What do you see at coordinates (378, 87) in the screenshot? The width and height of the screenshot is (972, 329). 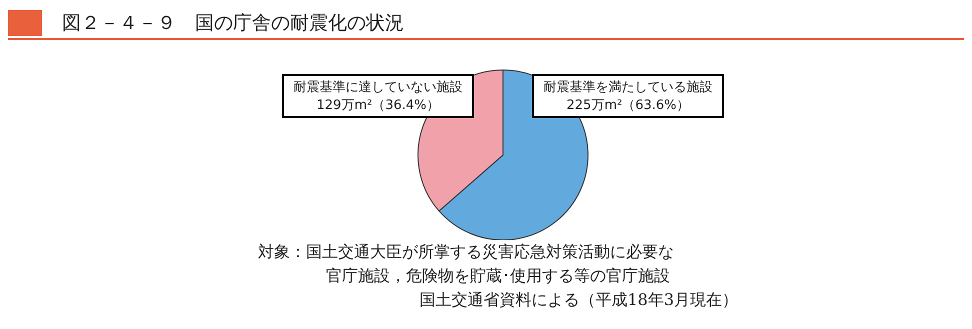 I see `slice-label: 耐震基準に達していない施設` at bounding box center [378, 87].